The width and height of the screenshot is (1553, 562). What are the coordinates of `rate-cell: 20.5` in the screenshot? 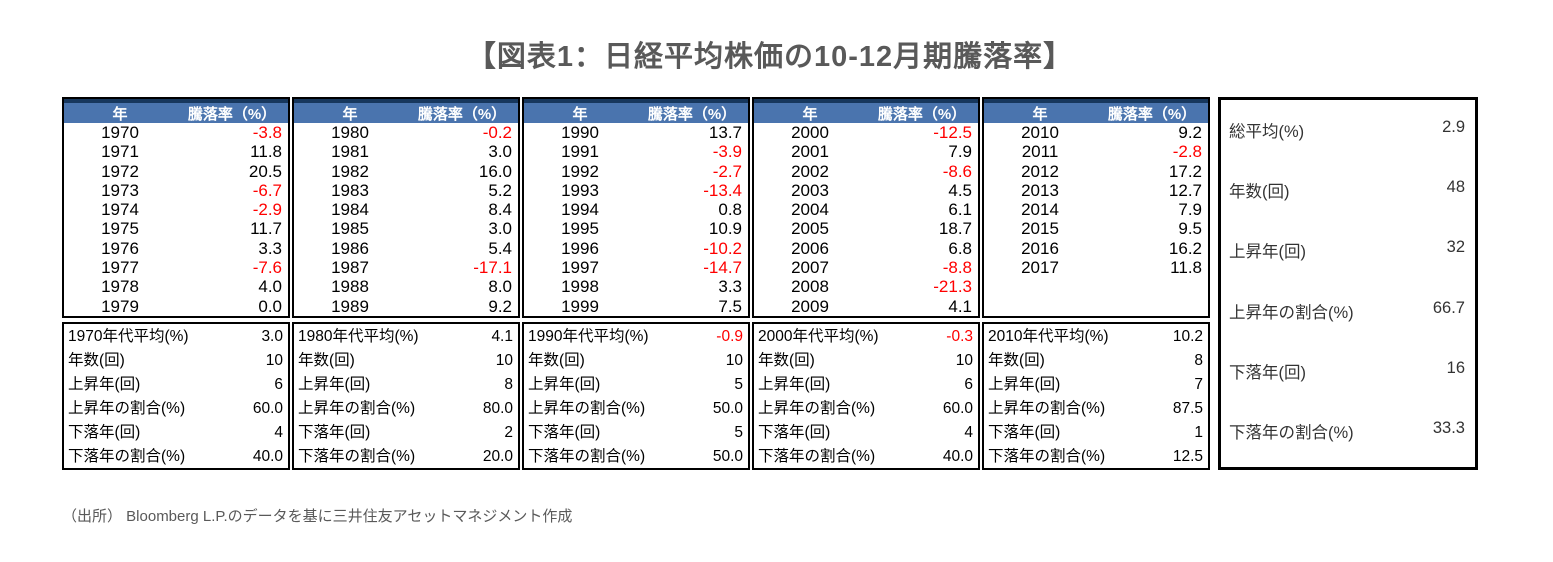 It's located at (265, 171).